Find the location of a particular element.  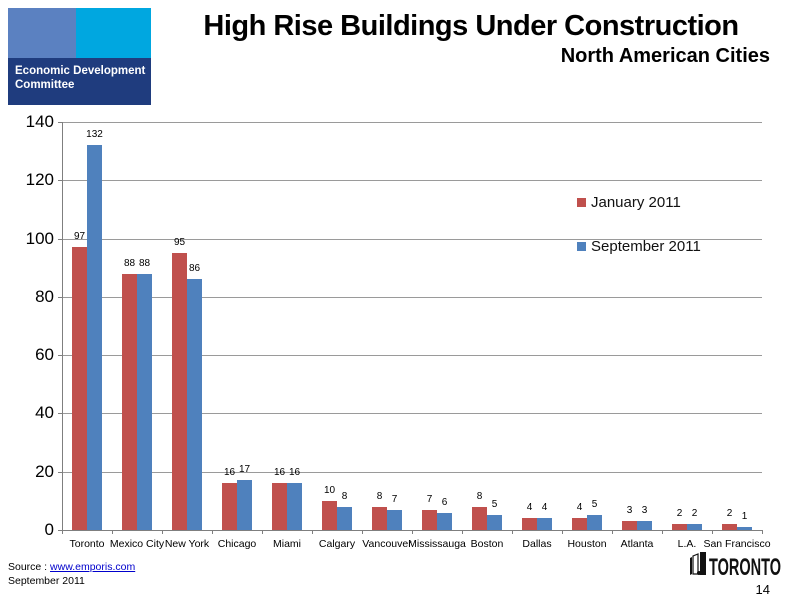

edc-logo-square-cyan is located at coordinates (113, 33).